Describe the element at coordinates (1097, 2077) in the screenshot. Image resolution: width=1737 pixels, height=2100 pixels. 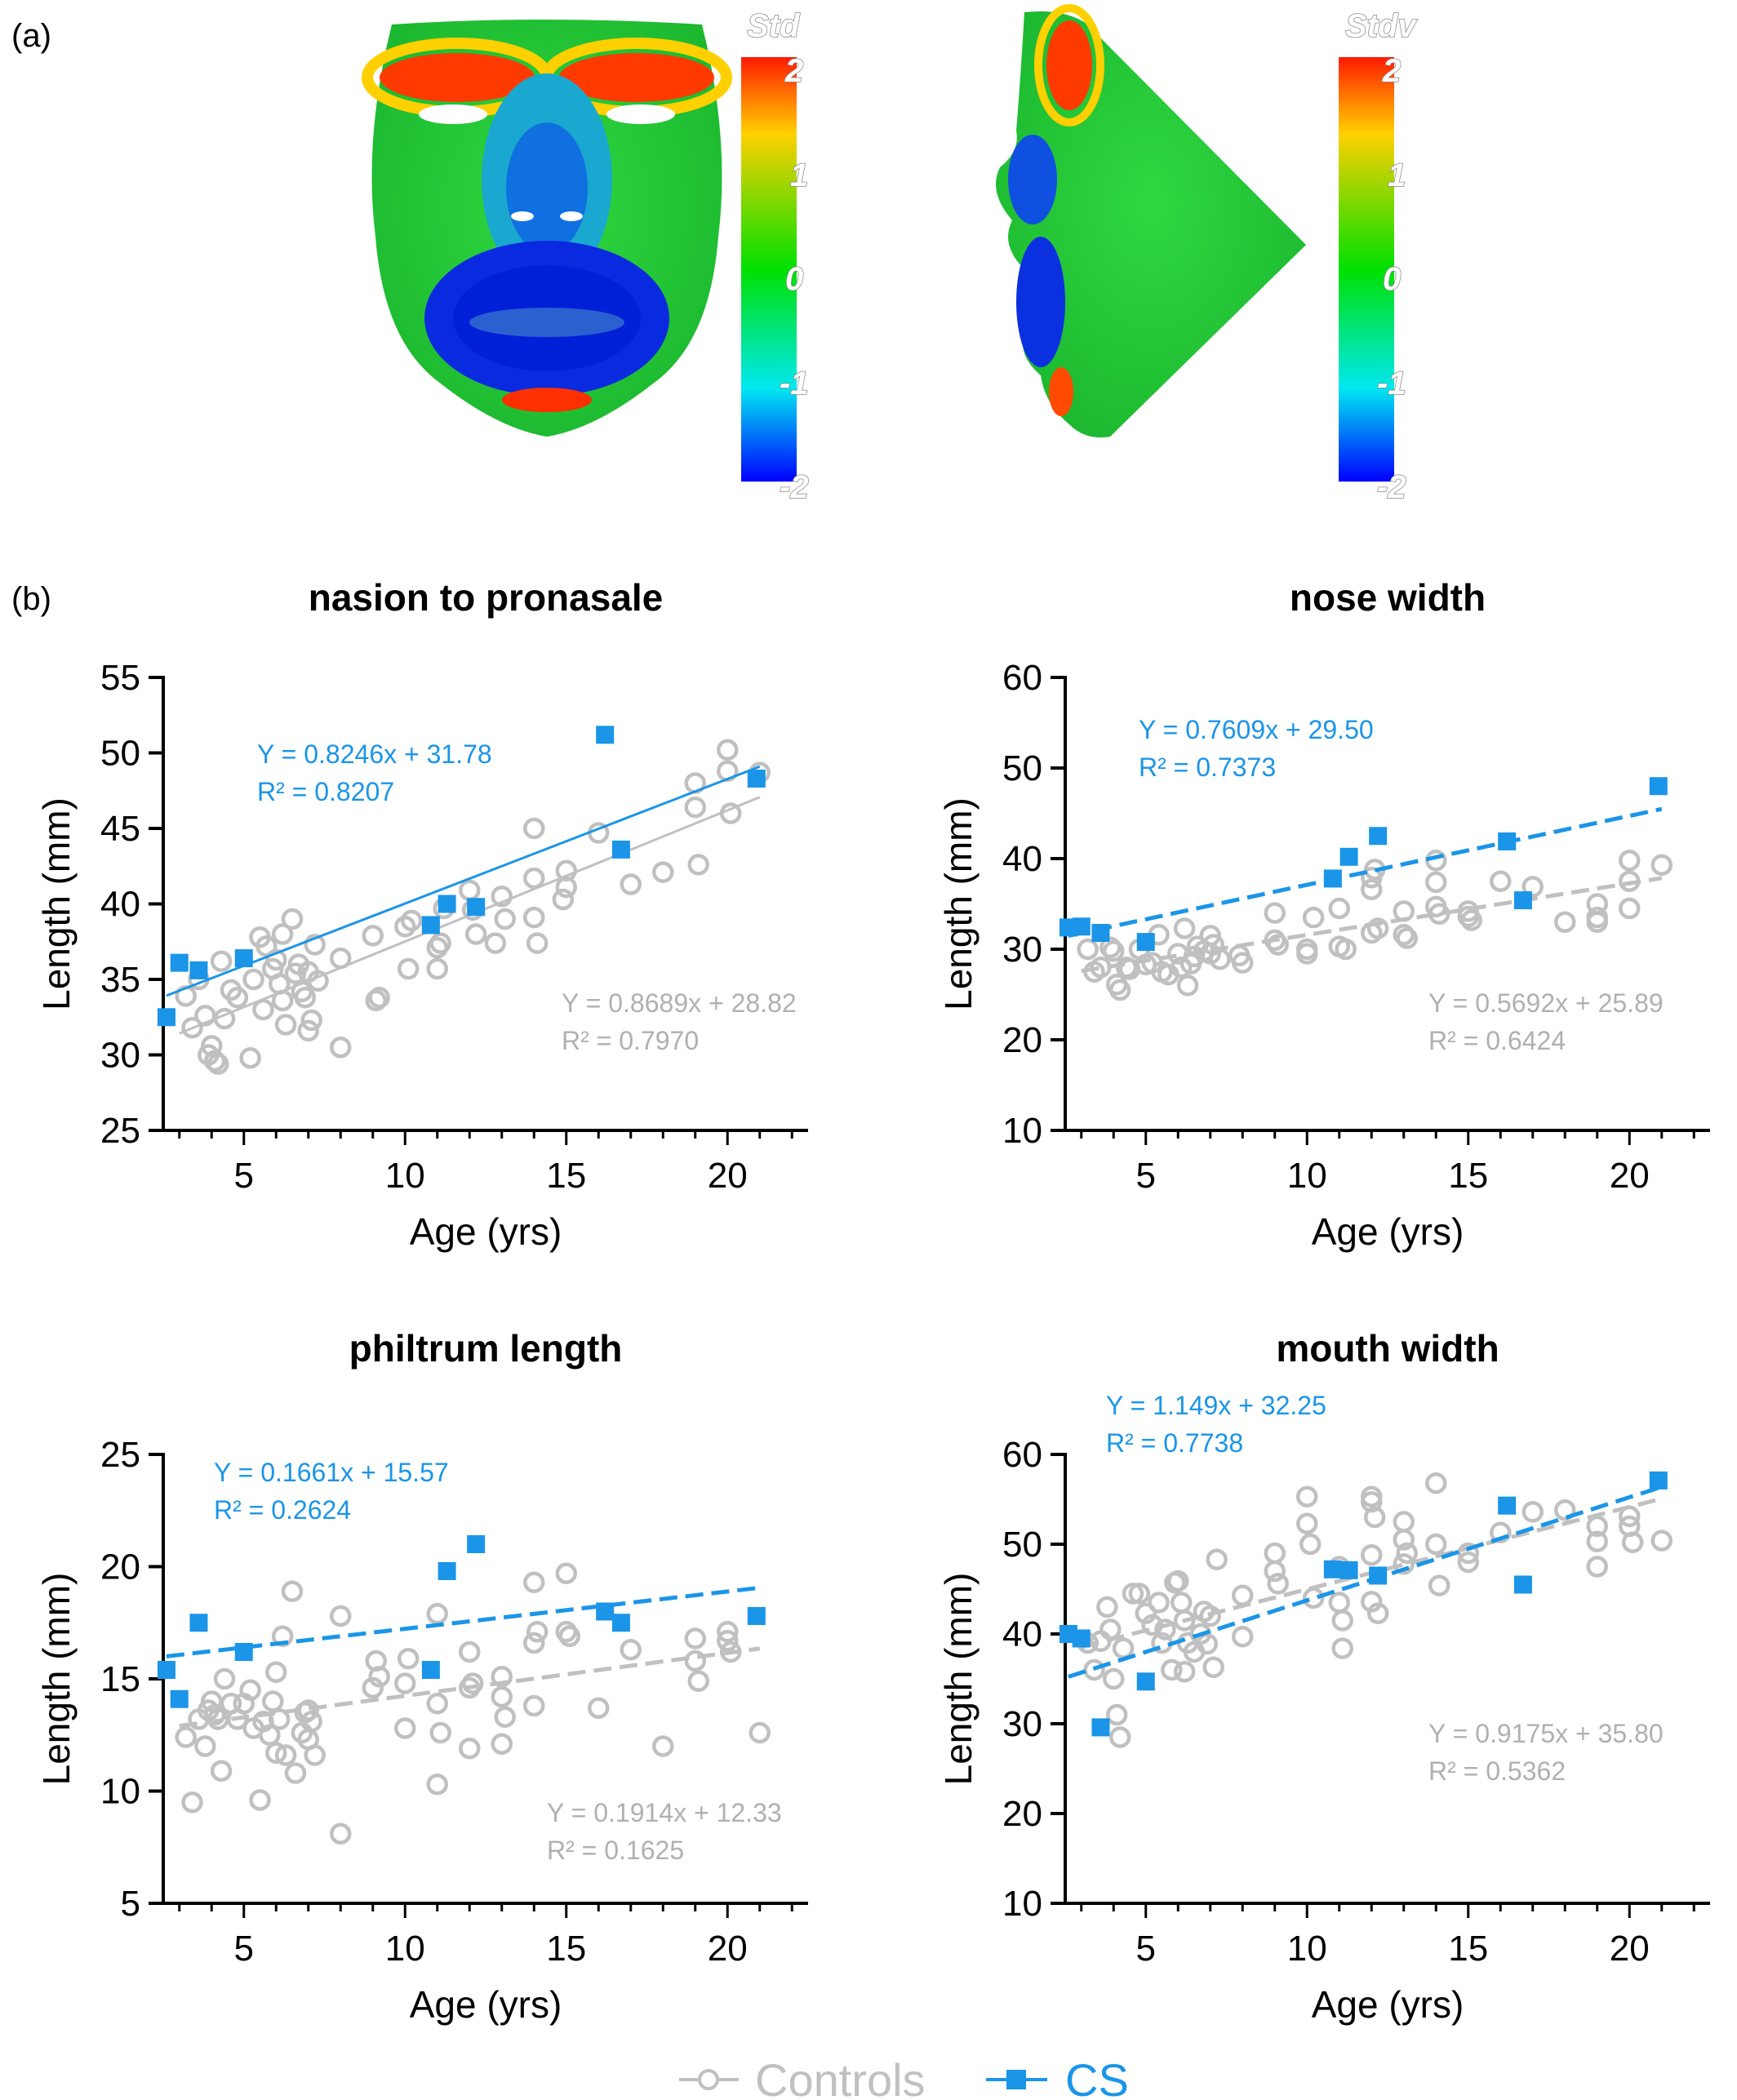
I see `legend-cs-label: CS` at that location.